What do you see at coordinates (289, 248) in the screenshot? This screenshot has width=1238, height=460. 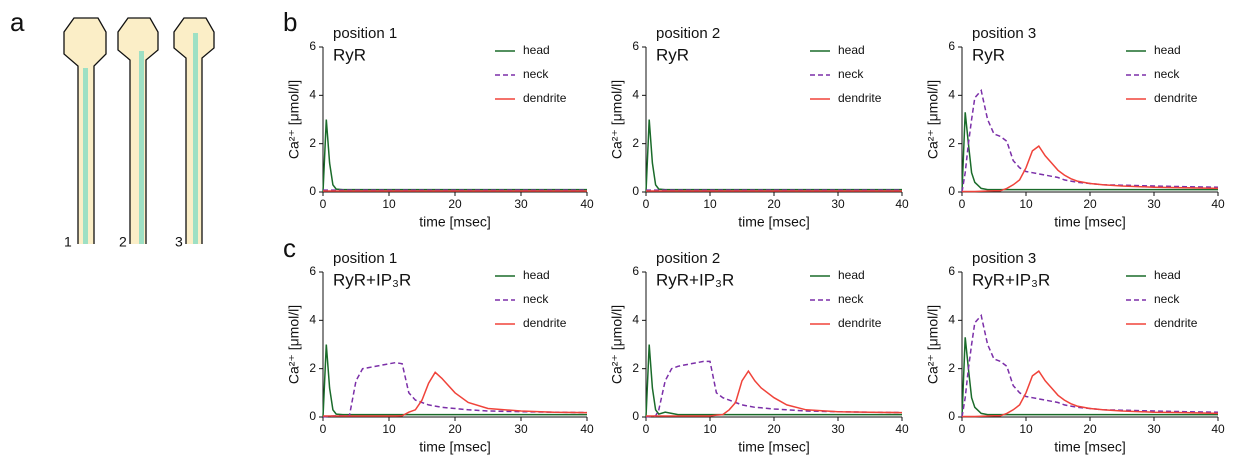 I see `panel-label: c` at bounding box center [289, 248].